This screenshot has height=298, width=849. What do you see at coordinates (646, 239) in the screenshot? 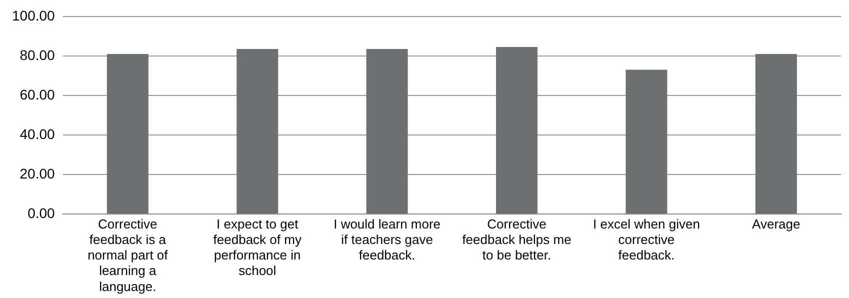
I see `x-tick-label: I excel when given corrective feedback.` at bounding box center [646, 239].